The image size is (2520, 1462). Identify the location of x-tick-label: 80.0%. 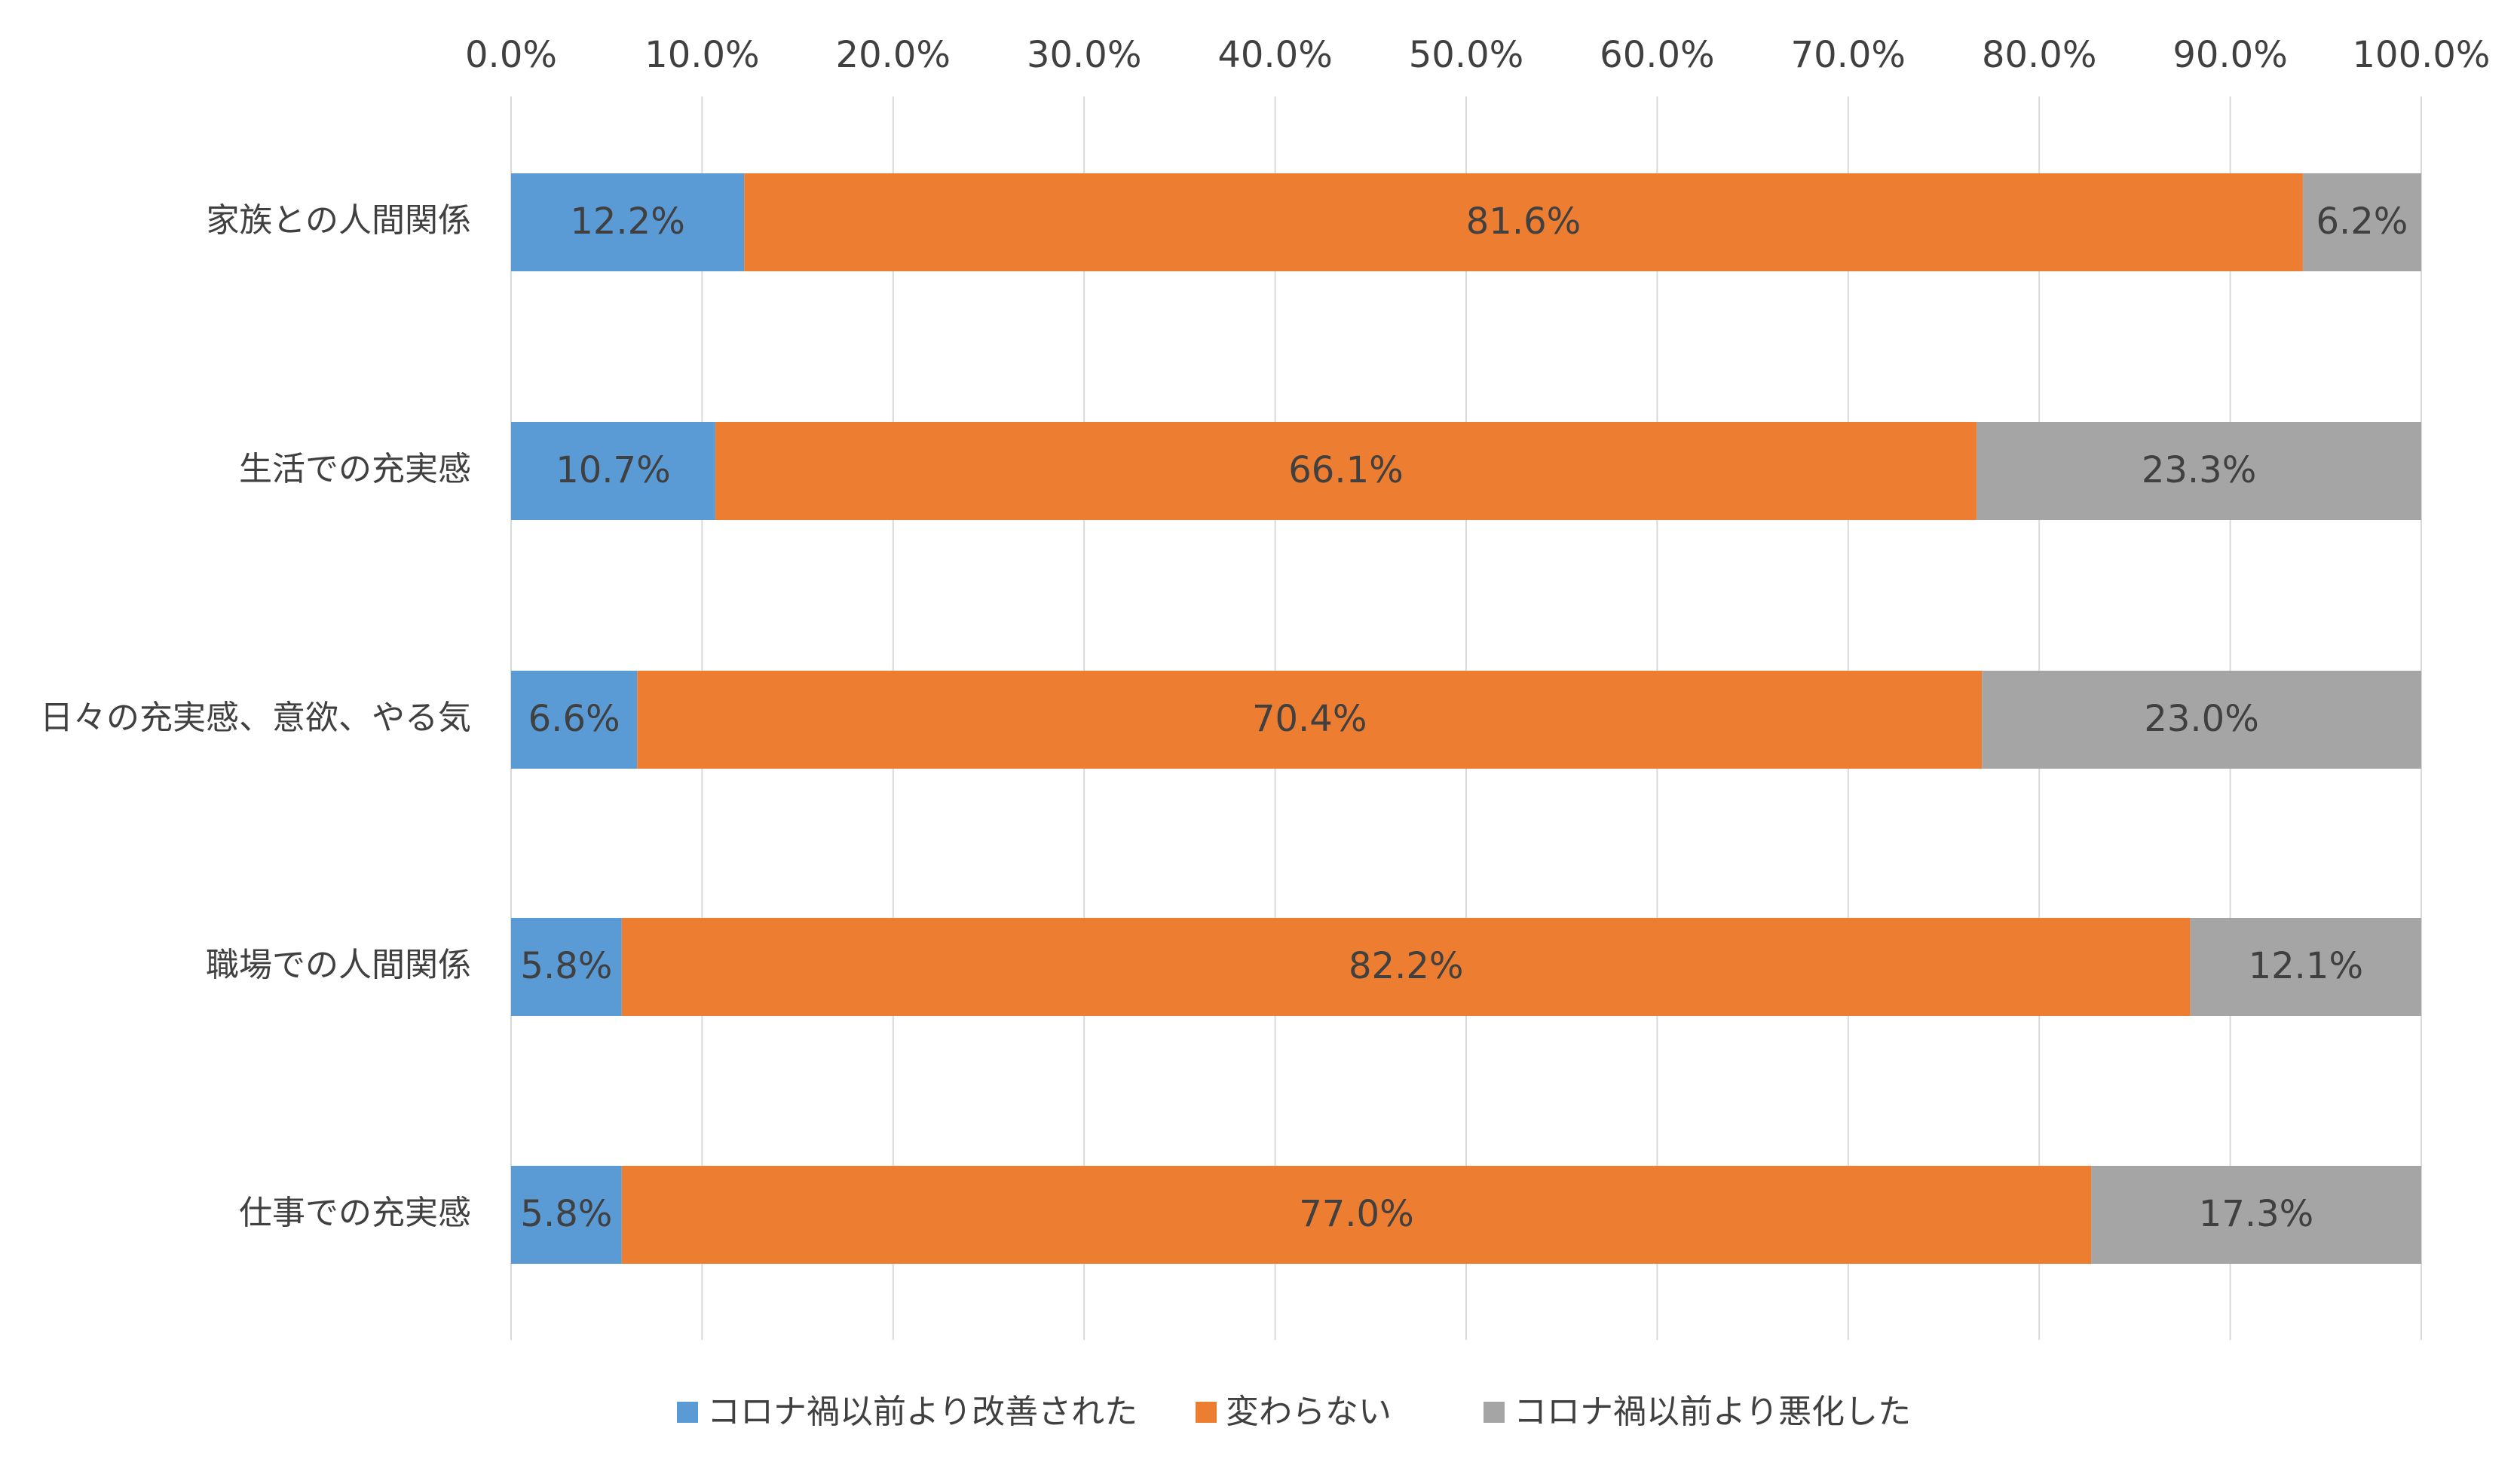
(2039, 55).